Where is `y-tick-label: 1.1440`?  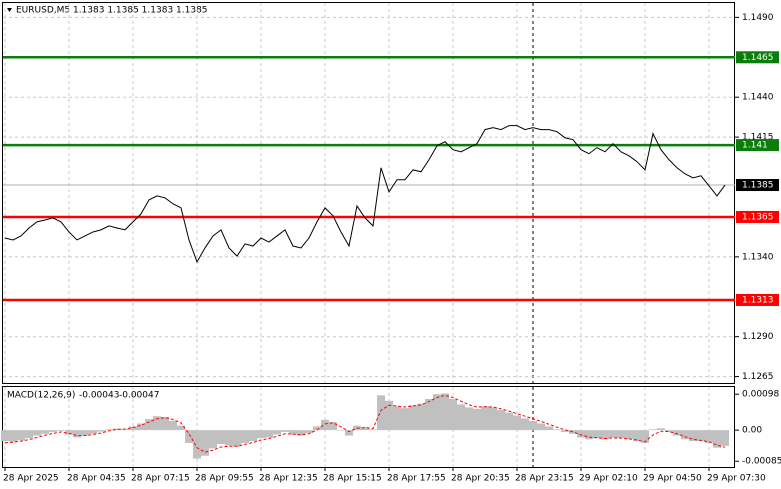
y-tick-label: 1.1440 is located at coordinates (758, 98).